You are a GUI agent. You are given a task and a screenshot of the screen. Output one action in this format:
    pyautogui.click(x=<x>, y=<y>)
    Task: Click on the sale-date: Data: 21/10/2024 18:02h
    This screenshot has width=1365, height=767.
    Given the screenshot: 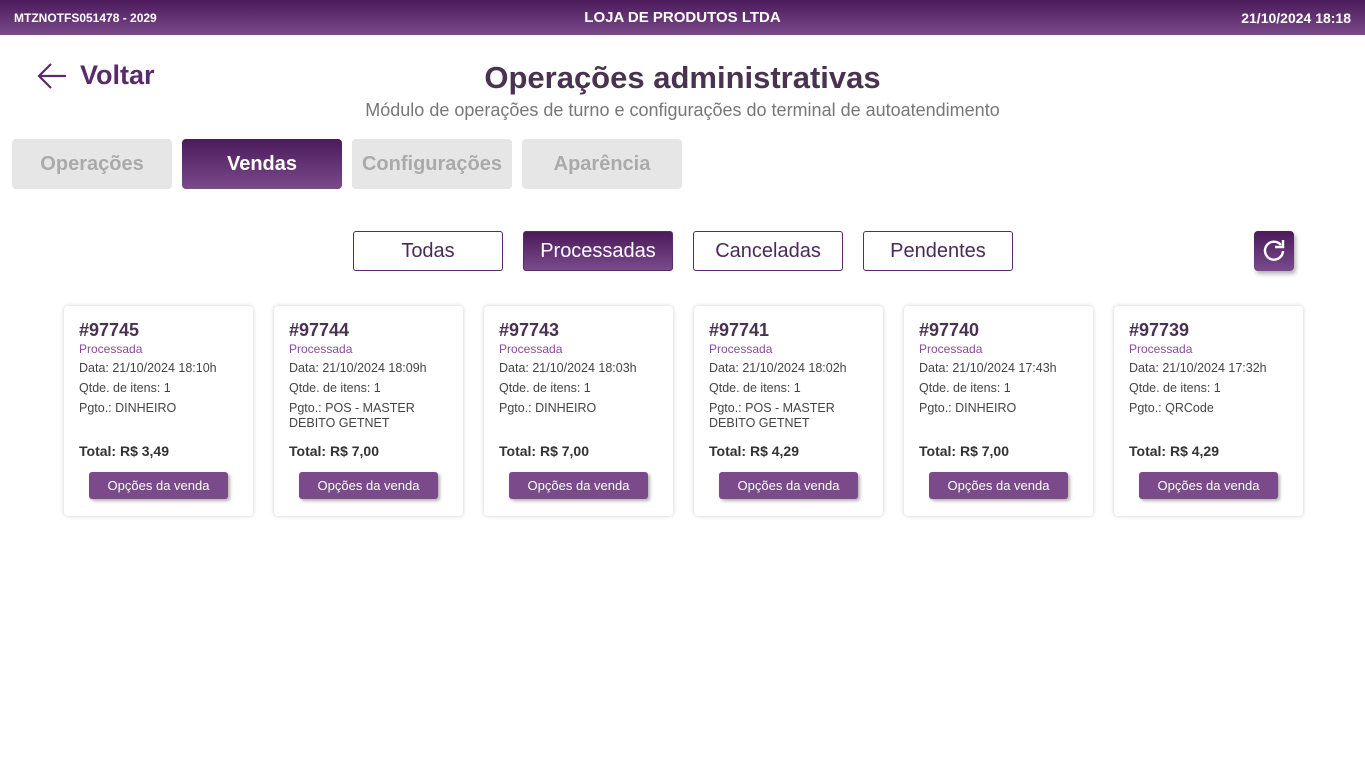 What is the action you would take?
    pyautogui.click(x=778, y=368)
    